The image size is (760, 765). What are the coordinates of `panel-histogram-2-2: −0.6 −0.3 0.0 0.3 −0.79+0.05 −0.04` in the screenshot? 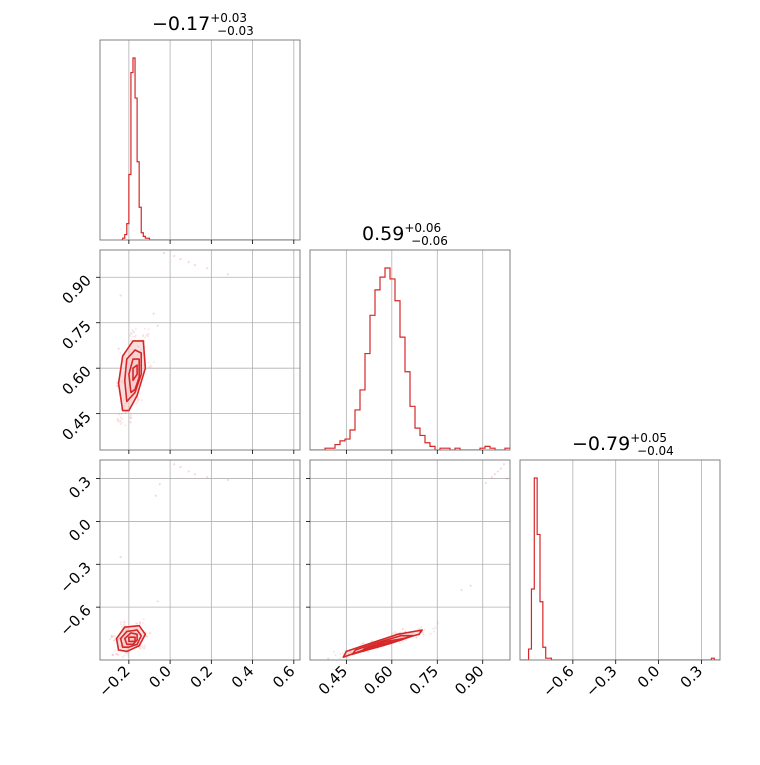 It's located at (620, 566).